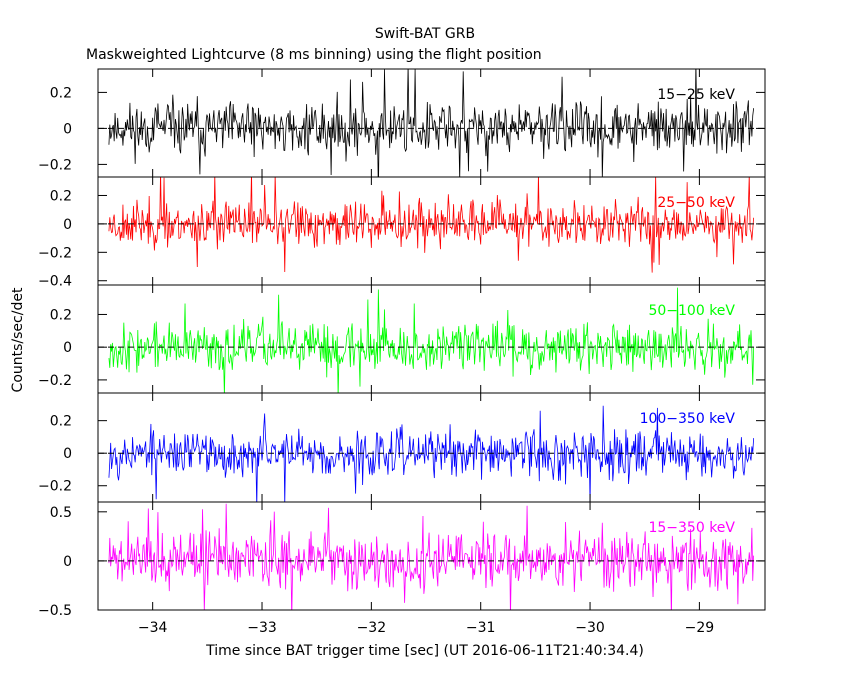 The height and width of the screenshot is (680, 850). What do you see at coordinates (590, 628) in the screenshot?
I see `x-tick-label: −30` at bounding box center [590, 628].